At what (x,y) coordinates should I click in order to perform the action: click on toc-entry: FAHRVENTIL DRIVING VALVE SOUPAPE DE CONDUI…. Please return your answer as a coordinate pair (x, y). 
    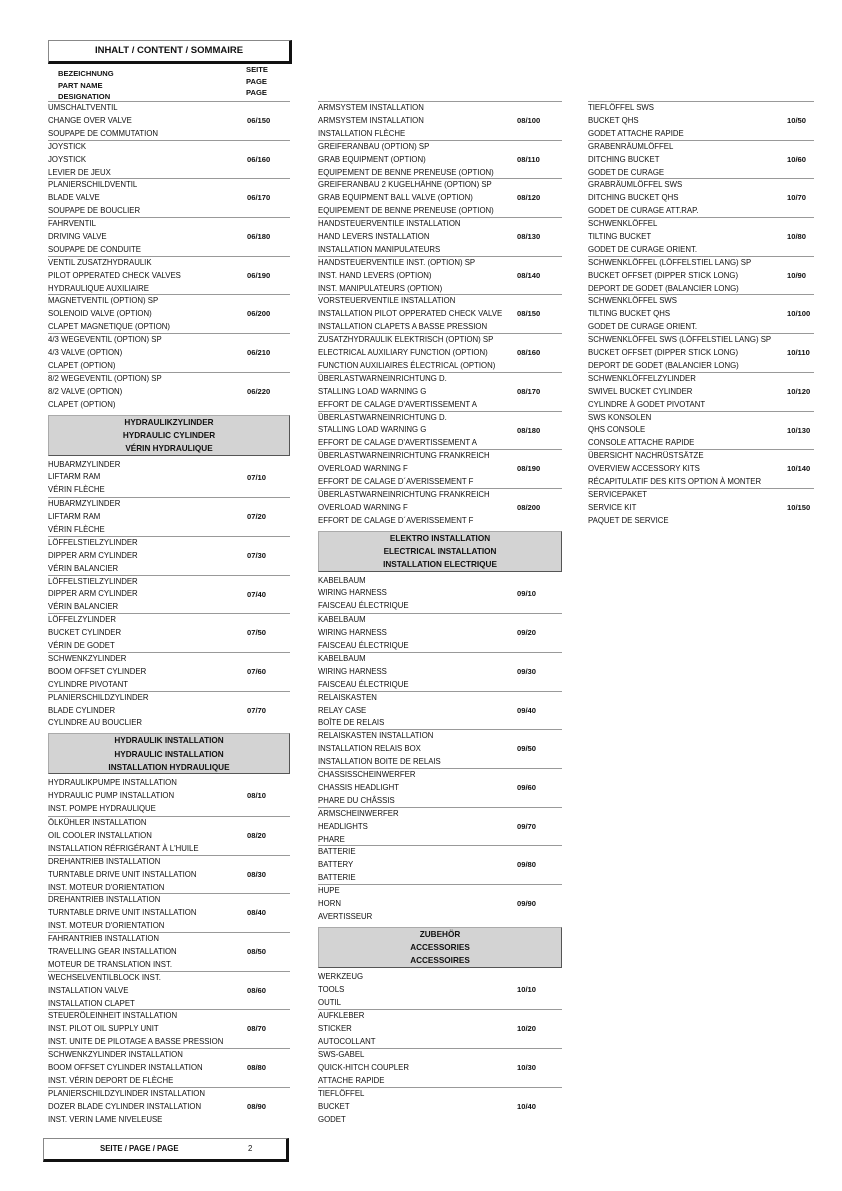
    Looking at the image, I should click on (169, 236).